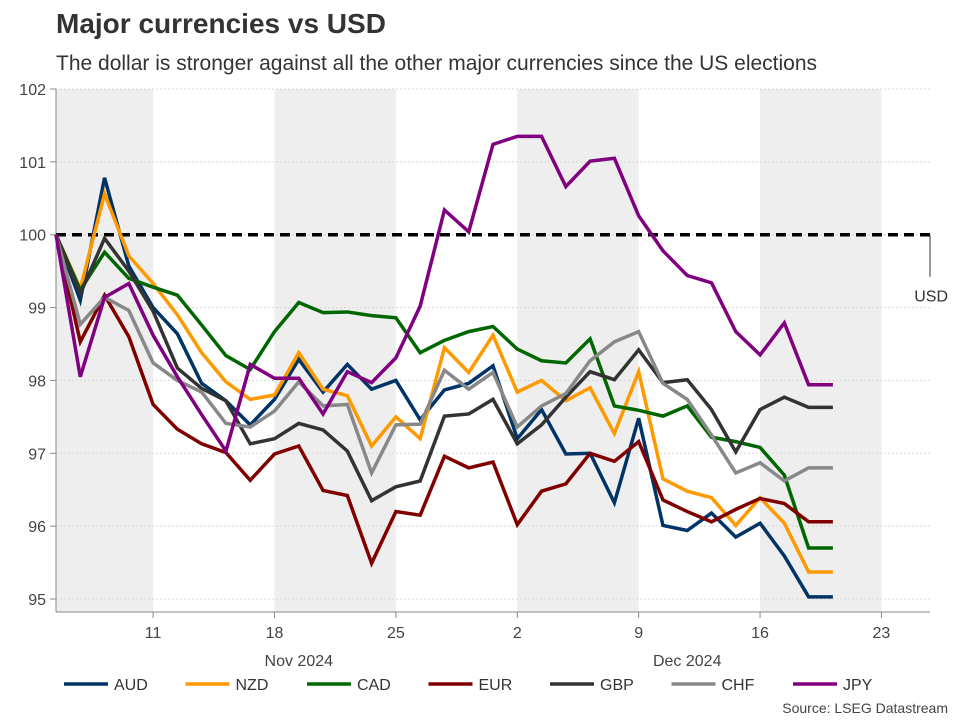  Describe the element at coordinates (299, 661) in the screenshot. I see `month-label: Nov 2024` at that location.